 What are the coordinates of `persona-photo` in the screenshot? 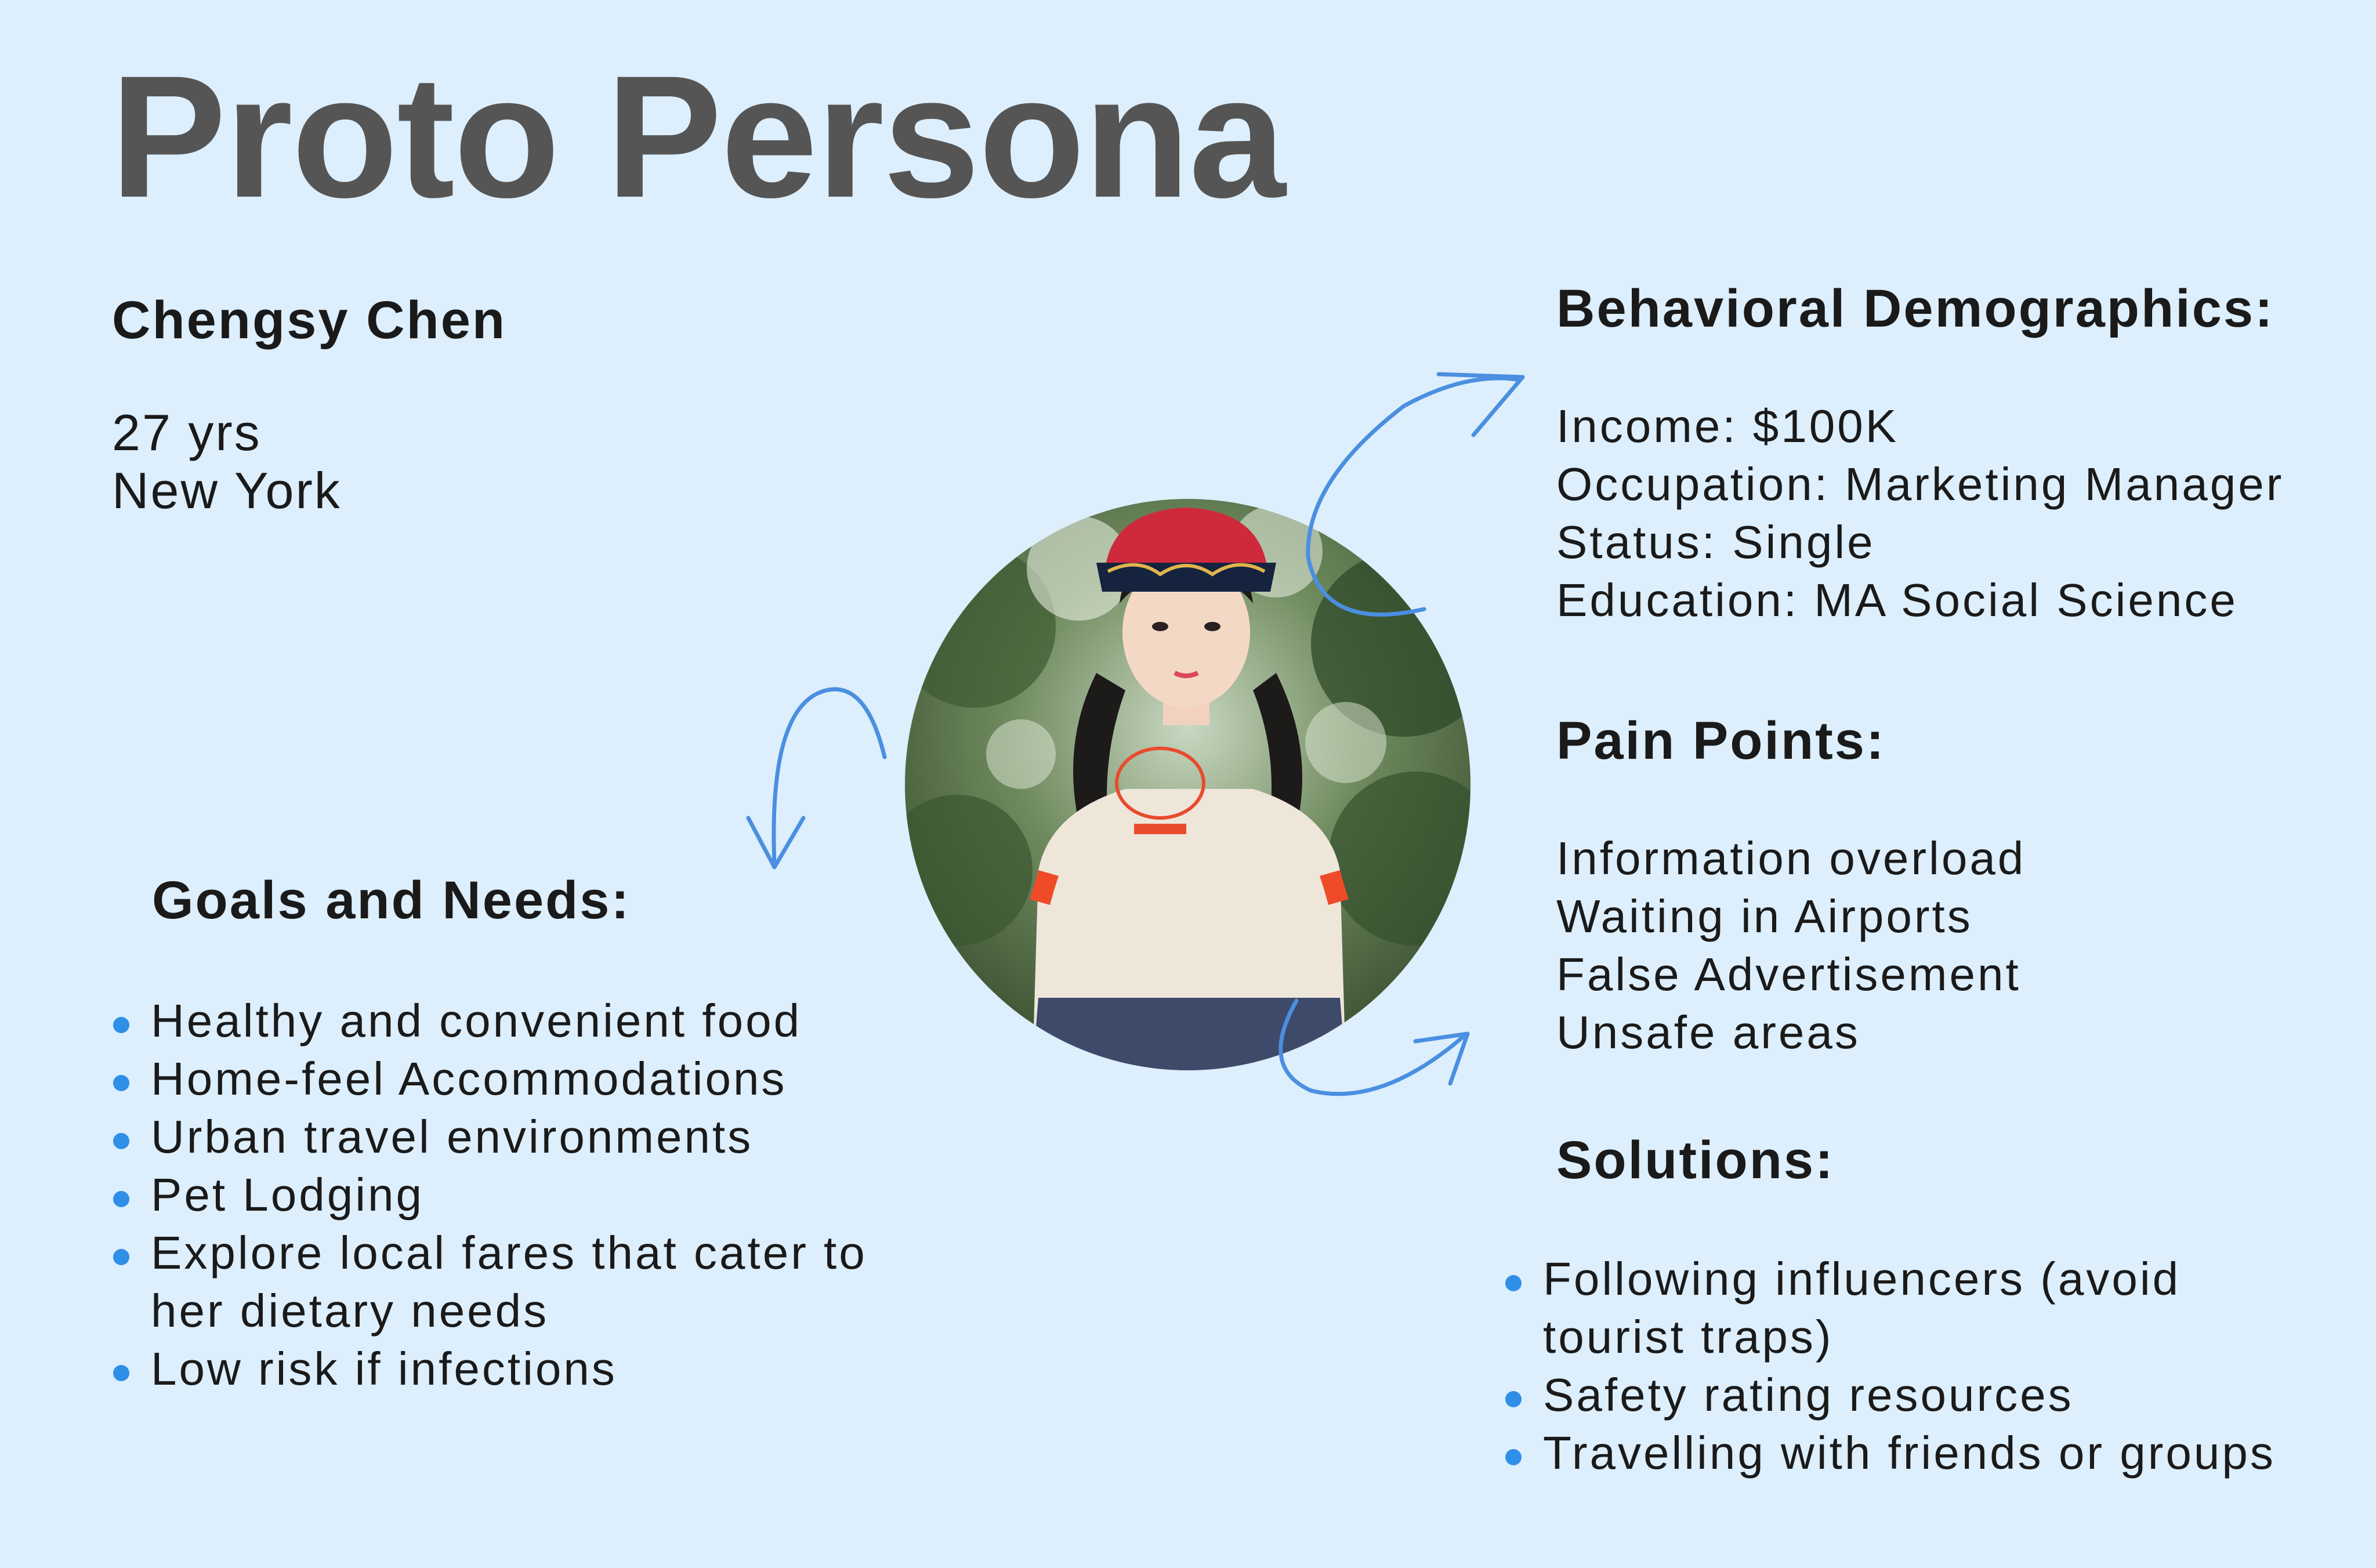 It's located at (1187, 784).